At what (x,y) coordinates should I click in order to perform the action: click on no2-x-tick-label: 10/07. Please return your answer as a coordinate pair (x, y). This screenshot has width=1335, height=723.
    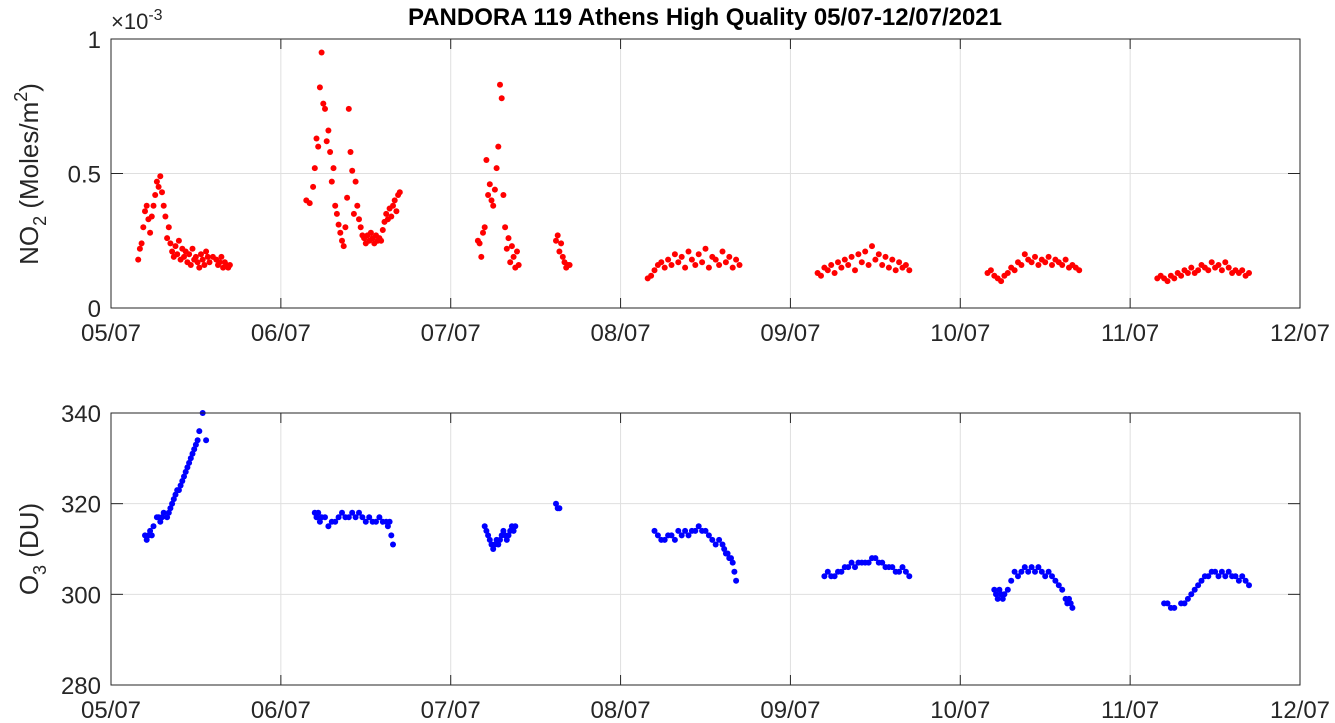
    Looking at the image, I should click on (960, 333).